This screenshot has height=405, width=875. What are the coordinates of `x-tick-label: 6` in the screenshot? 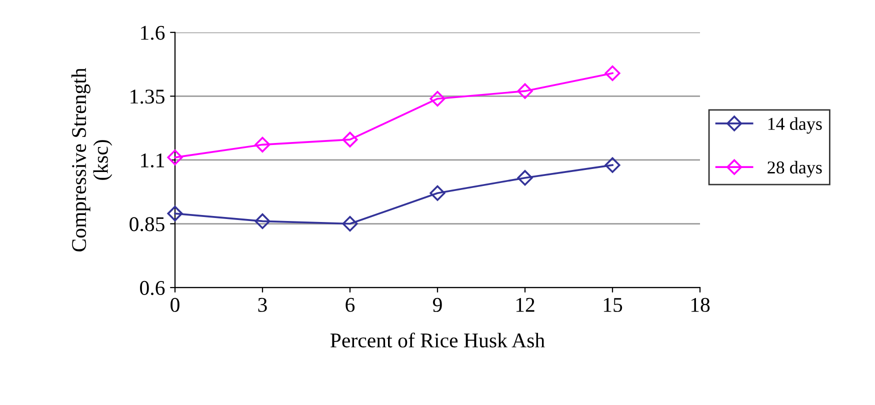 It's located at (350, 305).